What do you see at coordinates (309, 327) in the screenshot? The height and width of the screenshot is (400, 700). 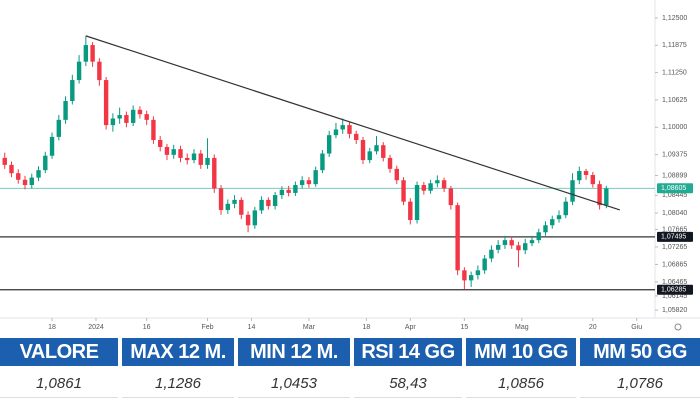 I see `x-tick-label: Mar` at bounding box center [309, 327].